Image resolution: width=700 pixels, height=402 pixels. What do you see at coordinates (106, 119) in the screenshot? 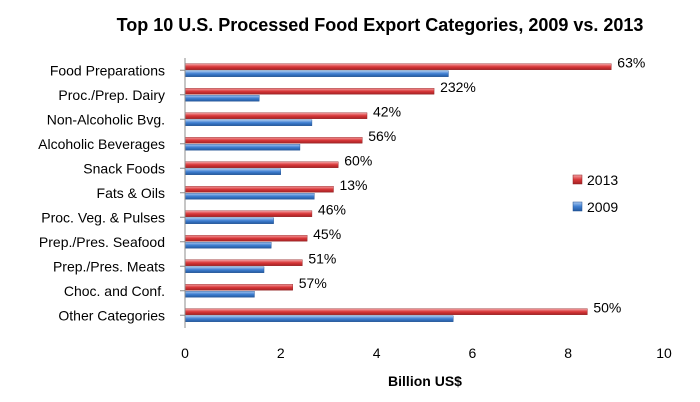
I see `category-label: Non-Alcoholic Bvg.` at bounding box center [106, 119].